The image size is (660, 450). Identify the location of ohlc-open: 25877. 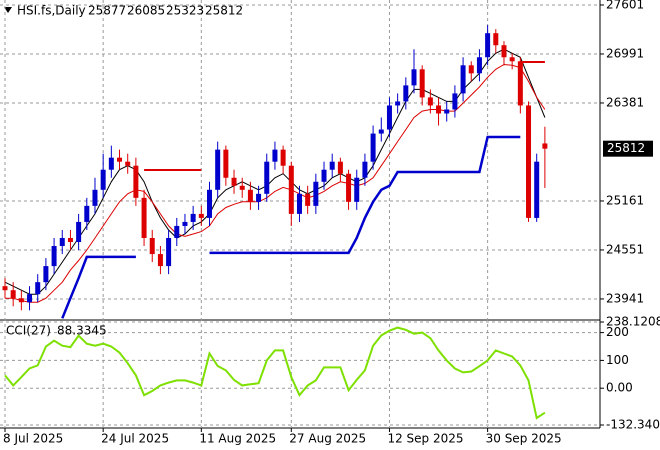
(107, 11).